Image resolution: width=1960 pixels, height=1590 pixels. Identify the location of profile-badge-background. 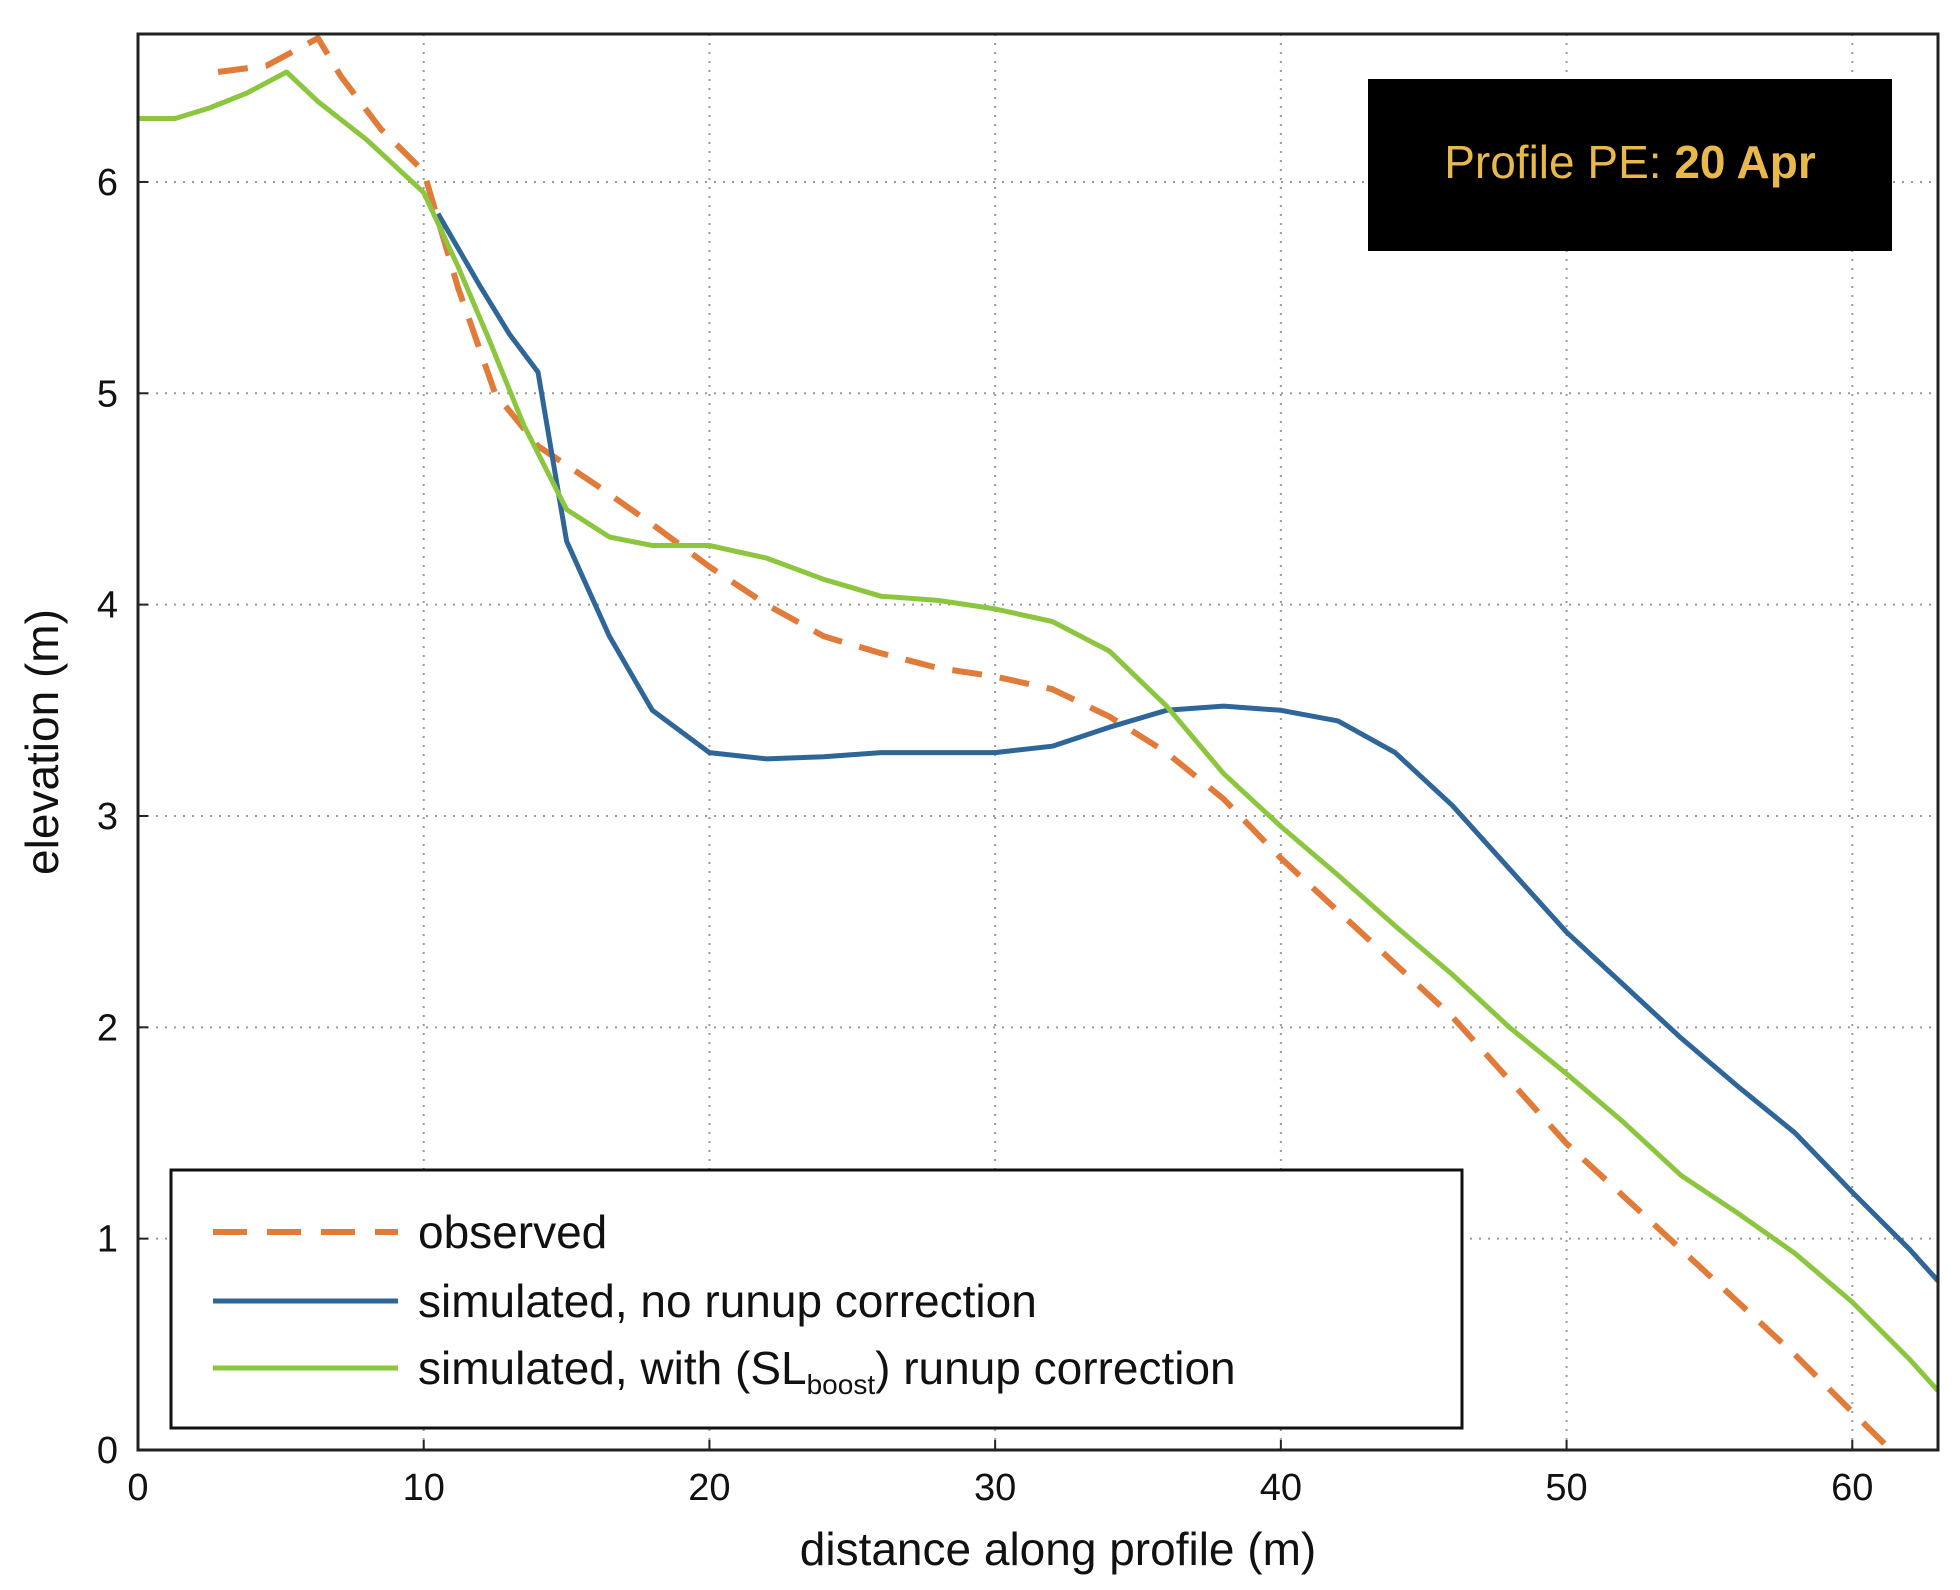
(1630, 165).